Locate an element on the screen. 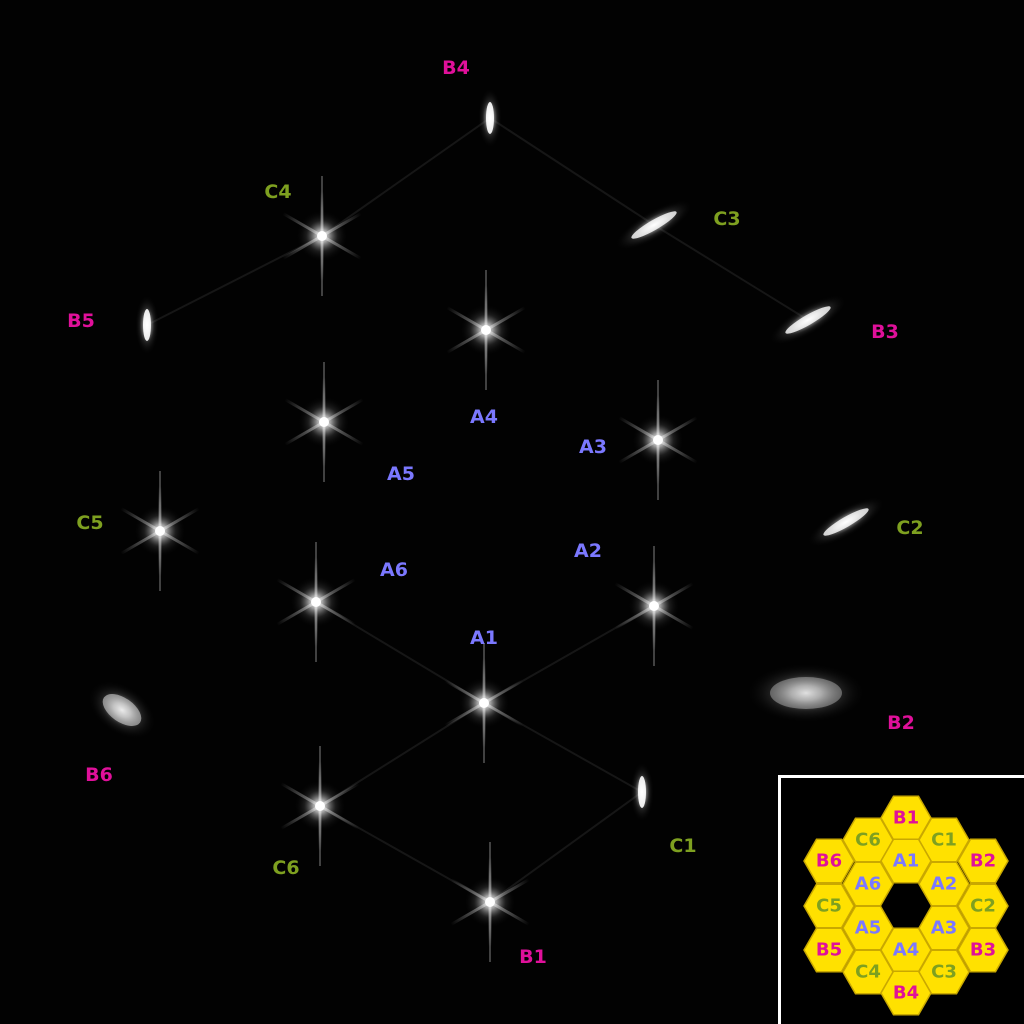 Image resolution: width=1024 pixels, height=1024 pixels. star-spot-a3 is located at coordinates (658, 440).